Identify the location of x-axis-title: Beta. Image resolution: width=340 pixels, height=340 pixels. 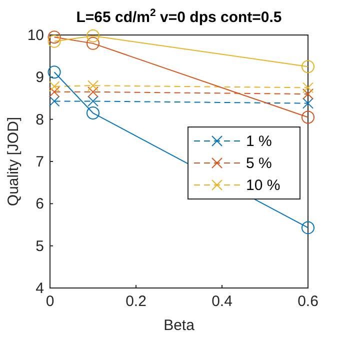
(180, 325).